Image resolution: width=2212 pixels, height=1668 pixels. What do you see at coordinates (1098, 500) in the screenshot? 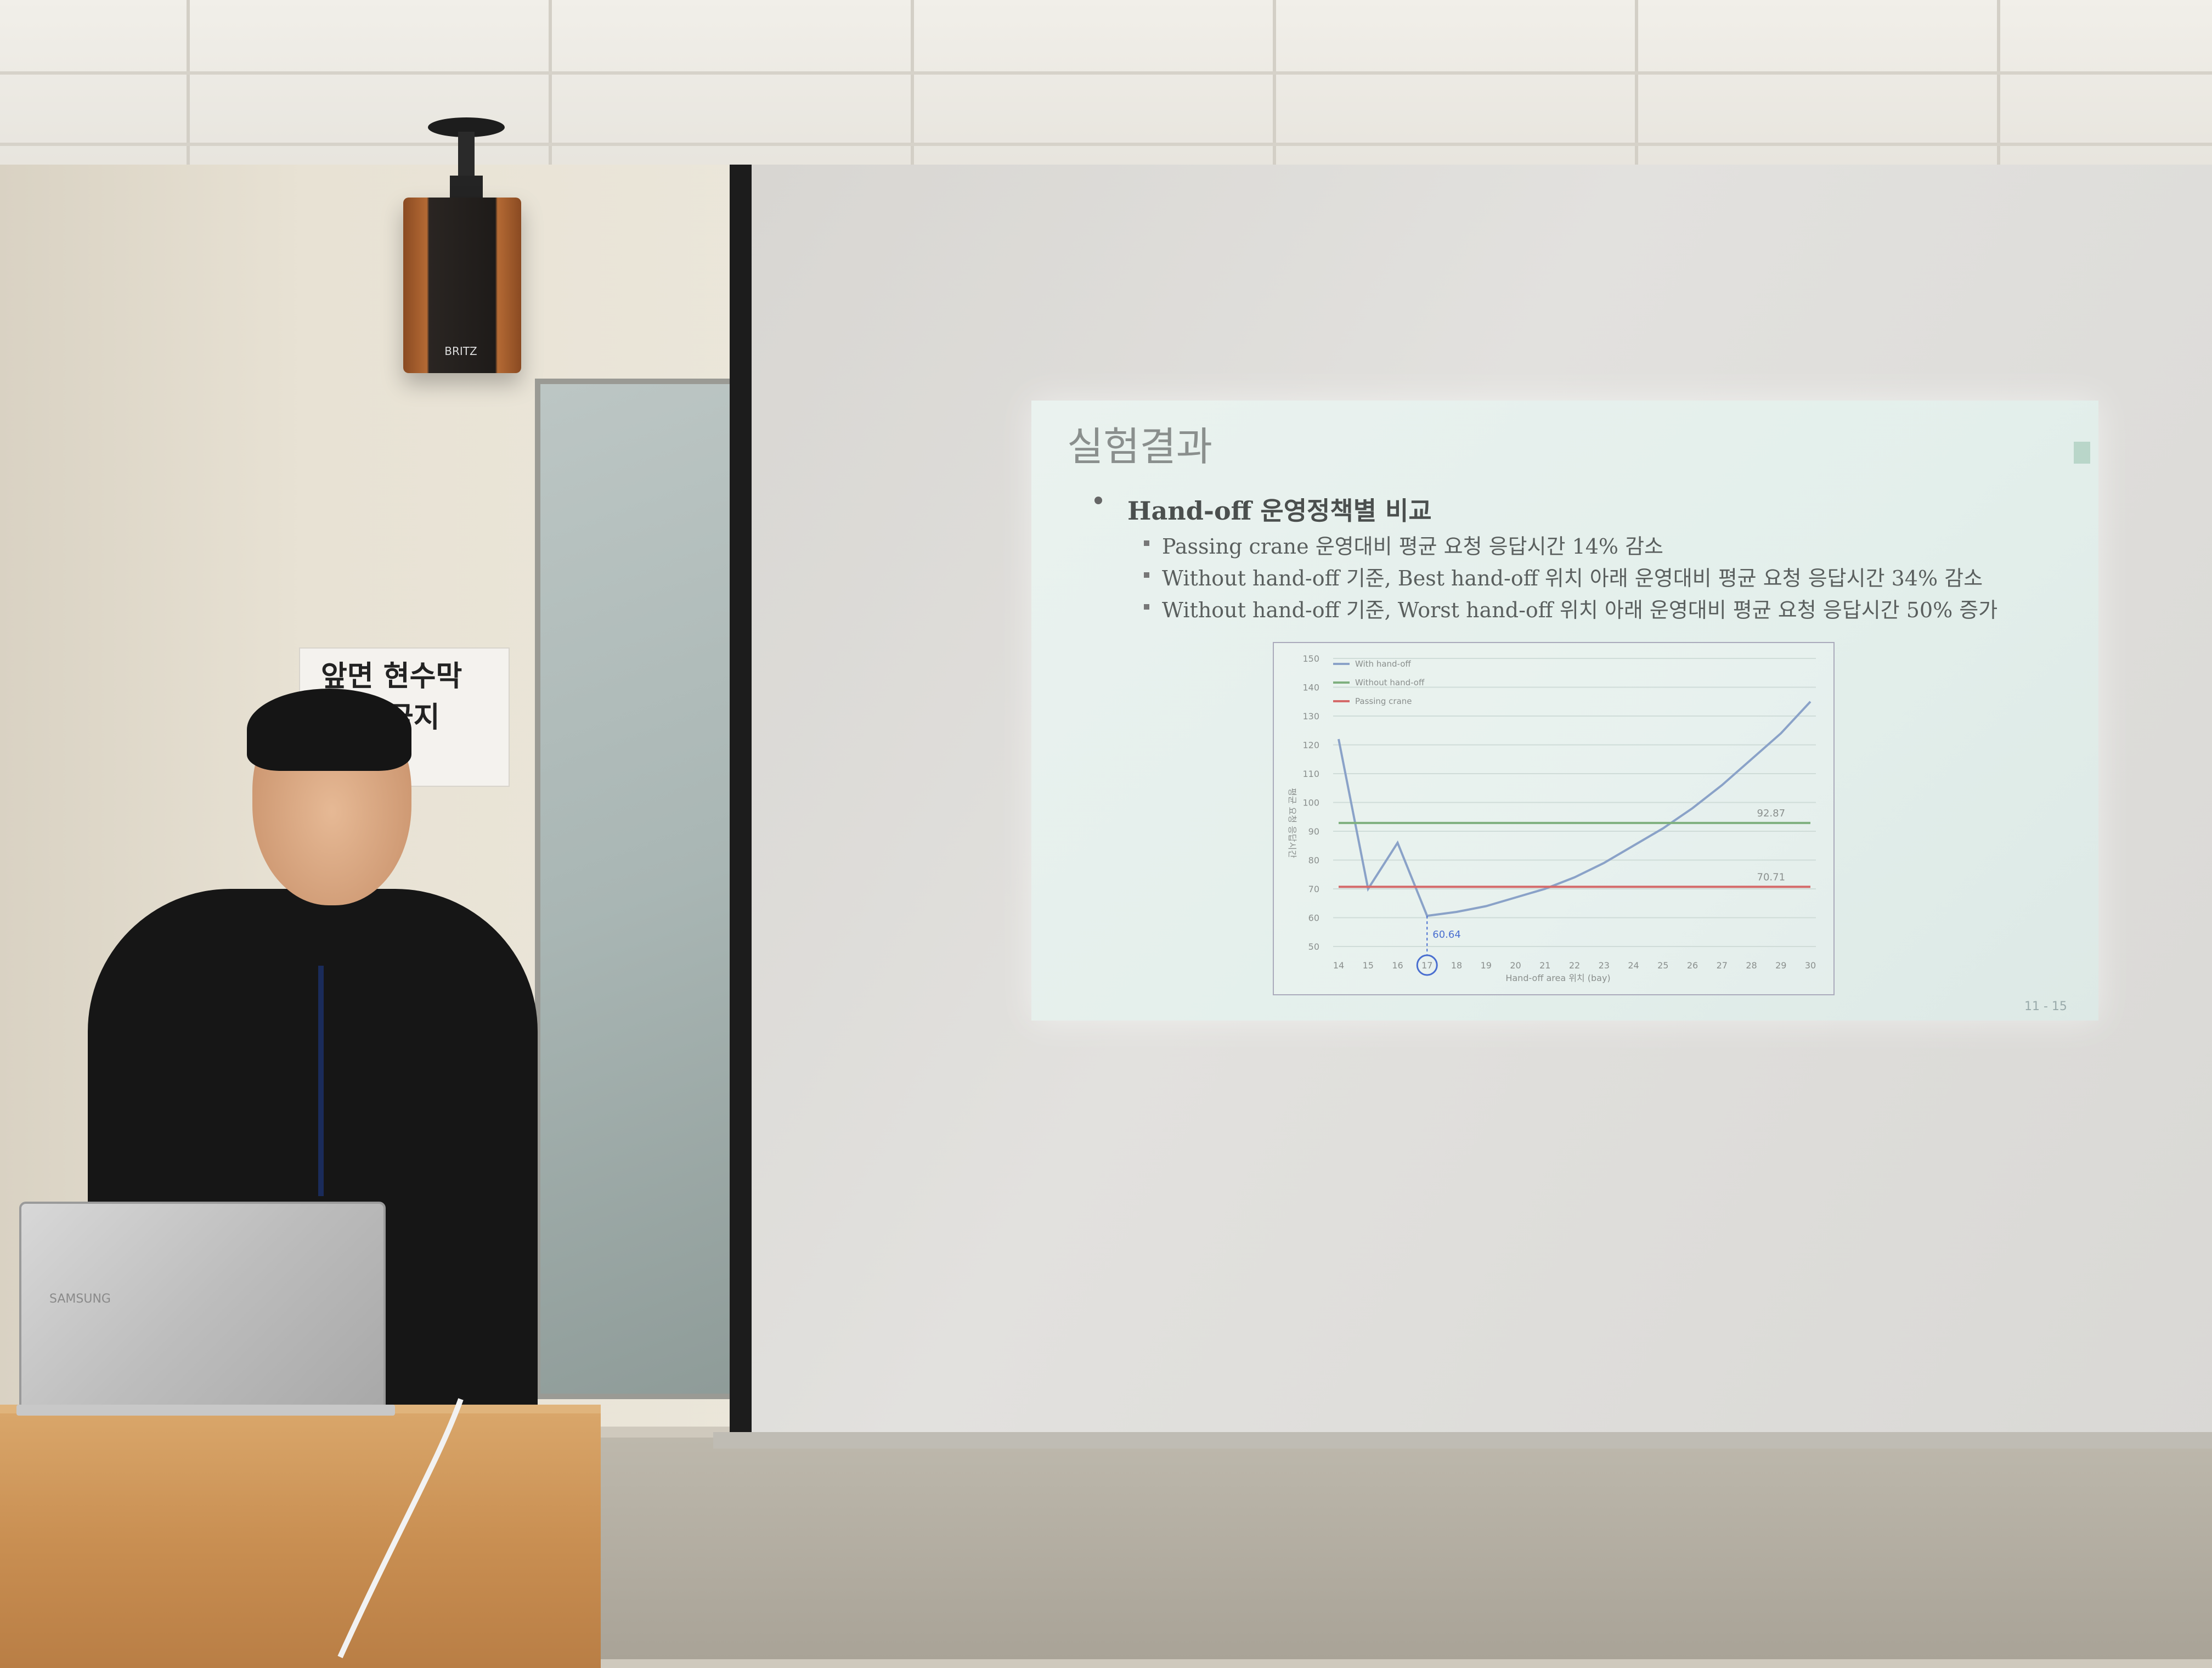
I see `bullet-dot-icon` at bounding box center [1098, 500].